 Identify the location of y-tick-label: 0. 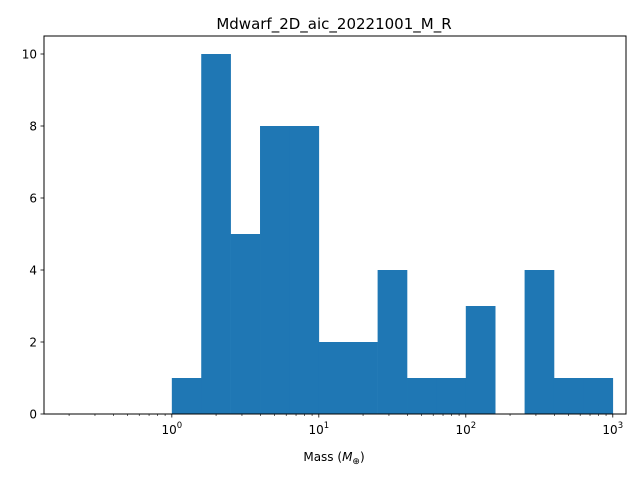
(33, 415).